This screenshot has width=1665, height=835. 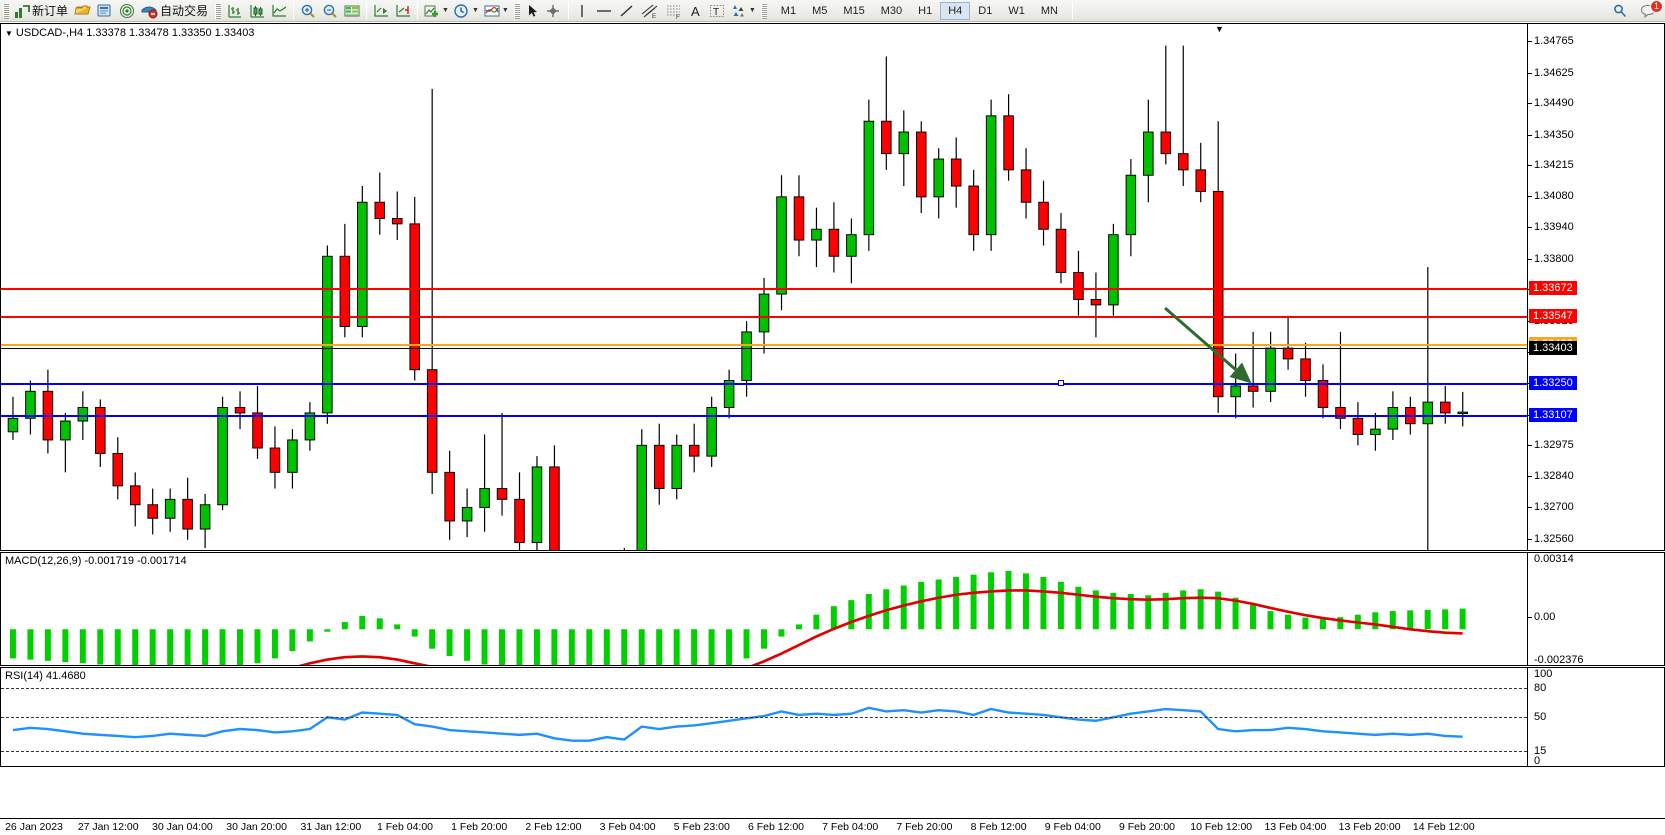 What do you see at coordinates (891, 10) in the screenshot?
I see `timeframe-m30: M30` at bounding box center [891, 10].